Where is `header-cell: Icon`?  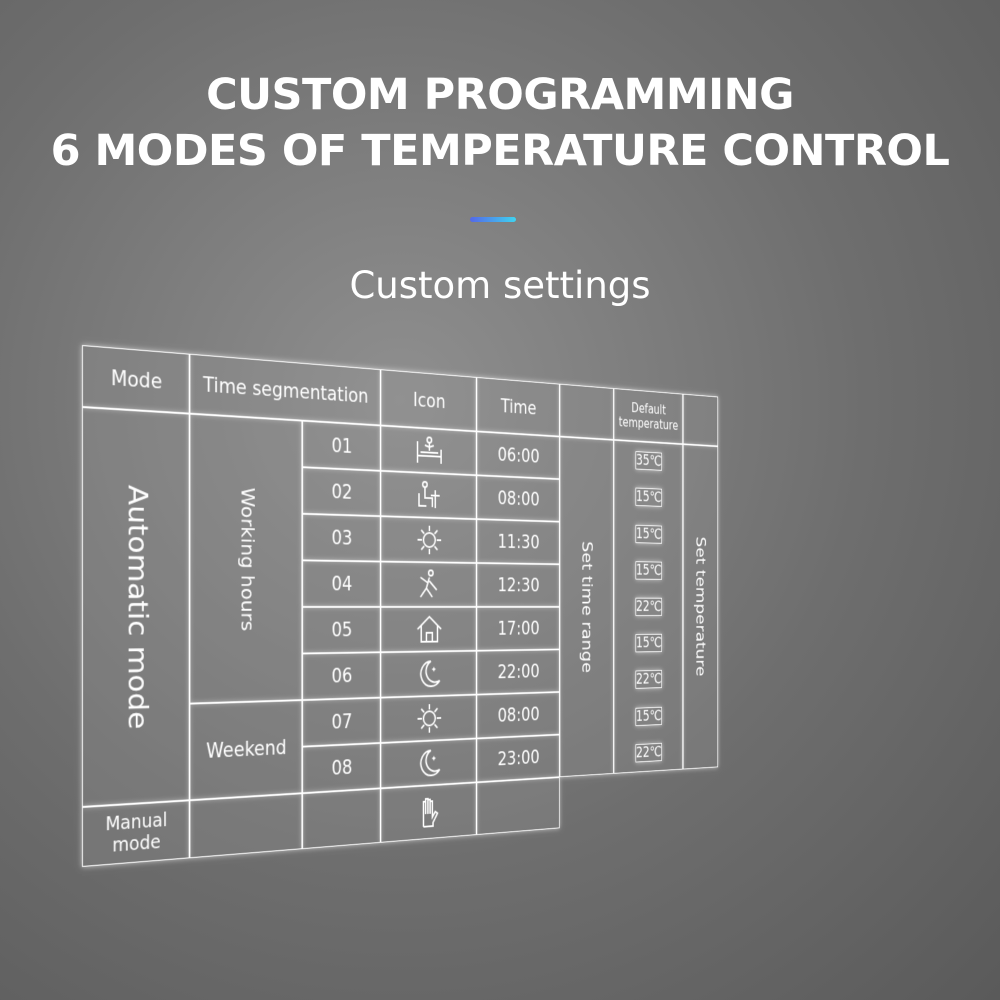
header-cell: Icon is located at coordinates (428, 400).